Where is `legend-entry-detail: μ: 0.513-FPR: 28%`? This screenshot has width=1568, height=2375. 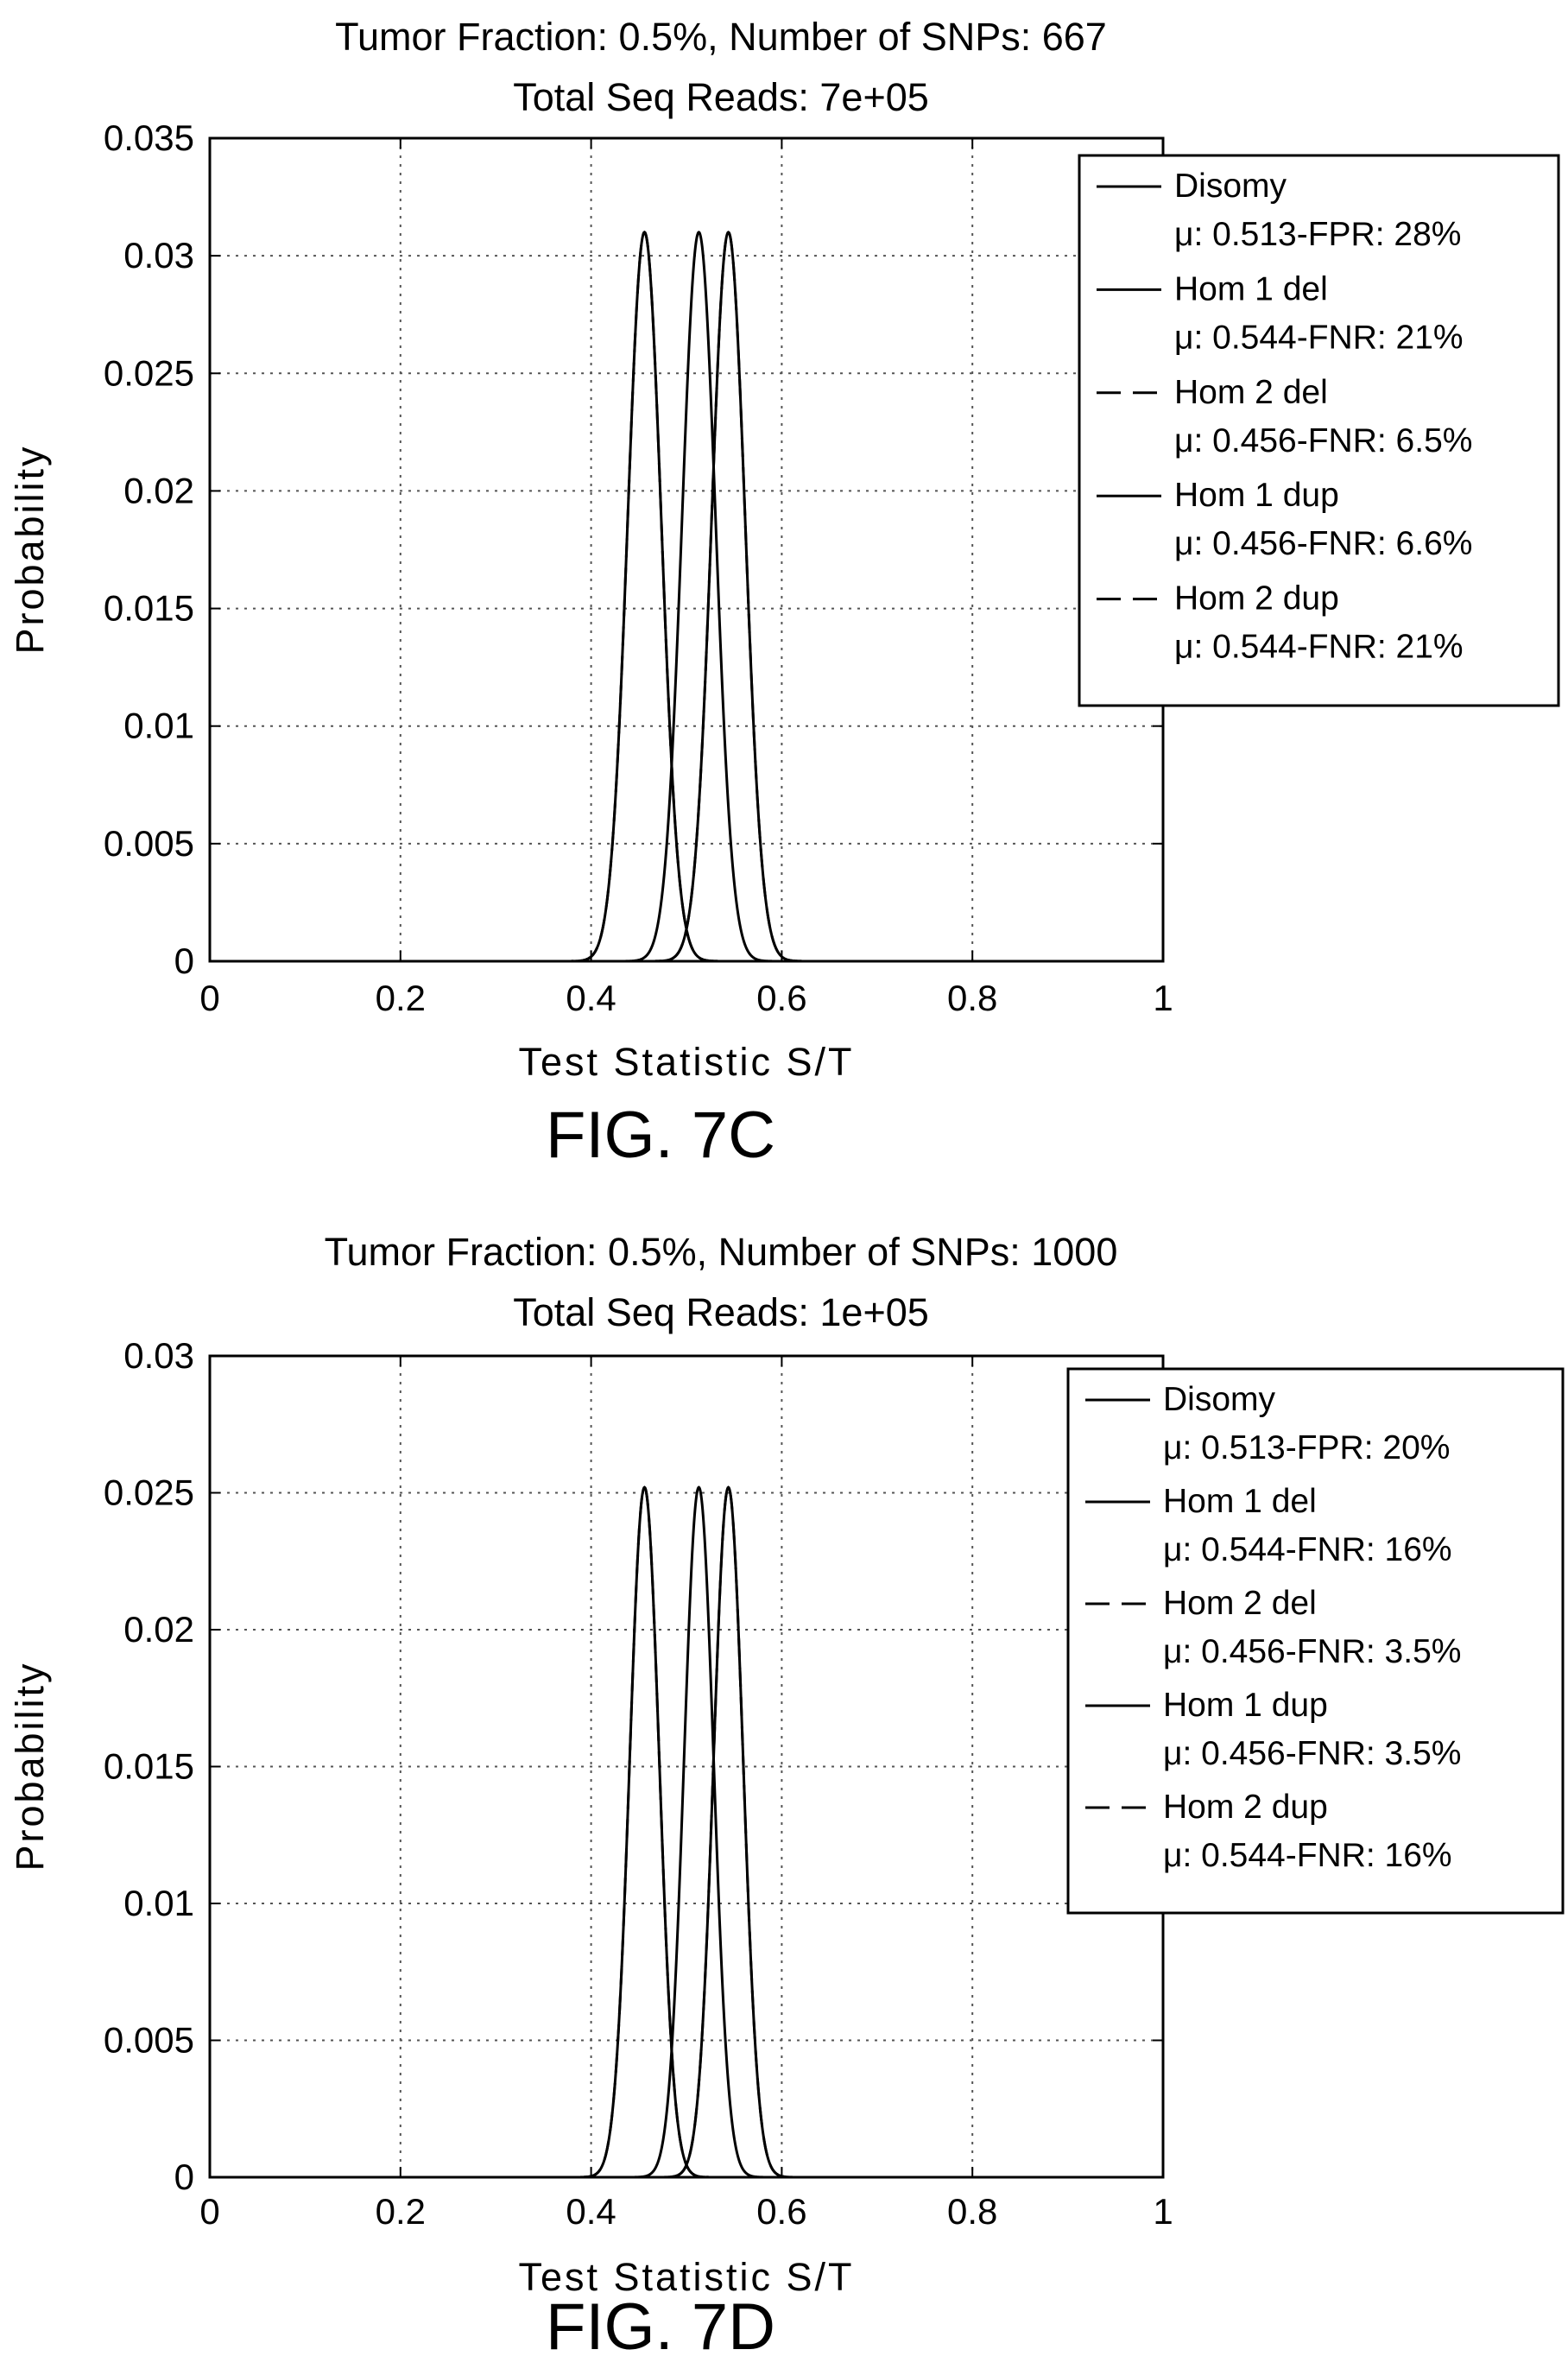
legend-entry-detail: μ: 0.513-FPR: 28% is located at coordinates (1318, 235).